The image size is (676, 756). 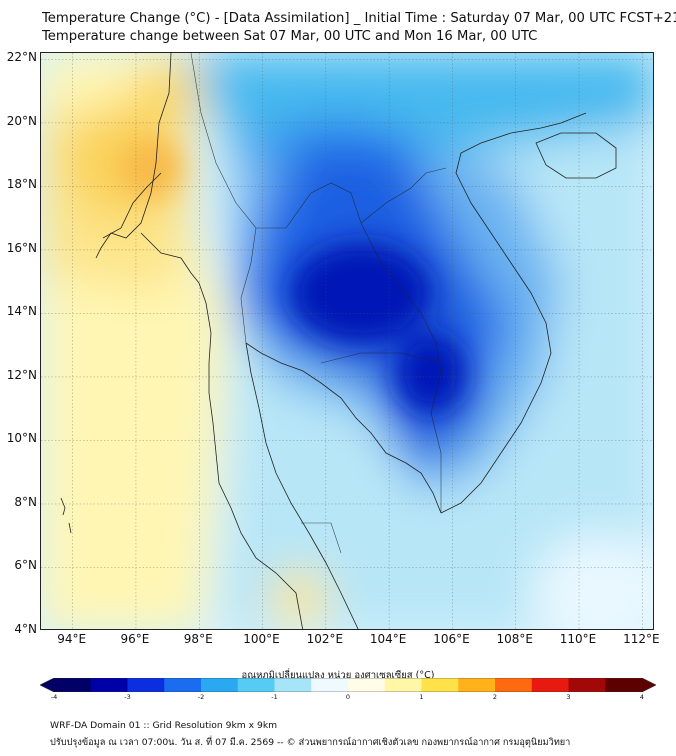 What do you see at coordinates (514, 639) in the screenshot?
I see `lon-tick-label: 108°E` at bounding box center [514, 639].